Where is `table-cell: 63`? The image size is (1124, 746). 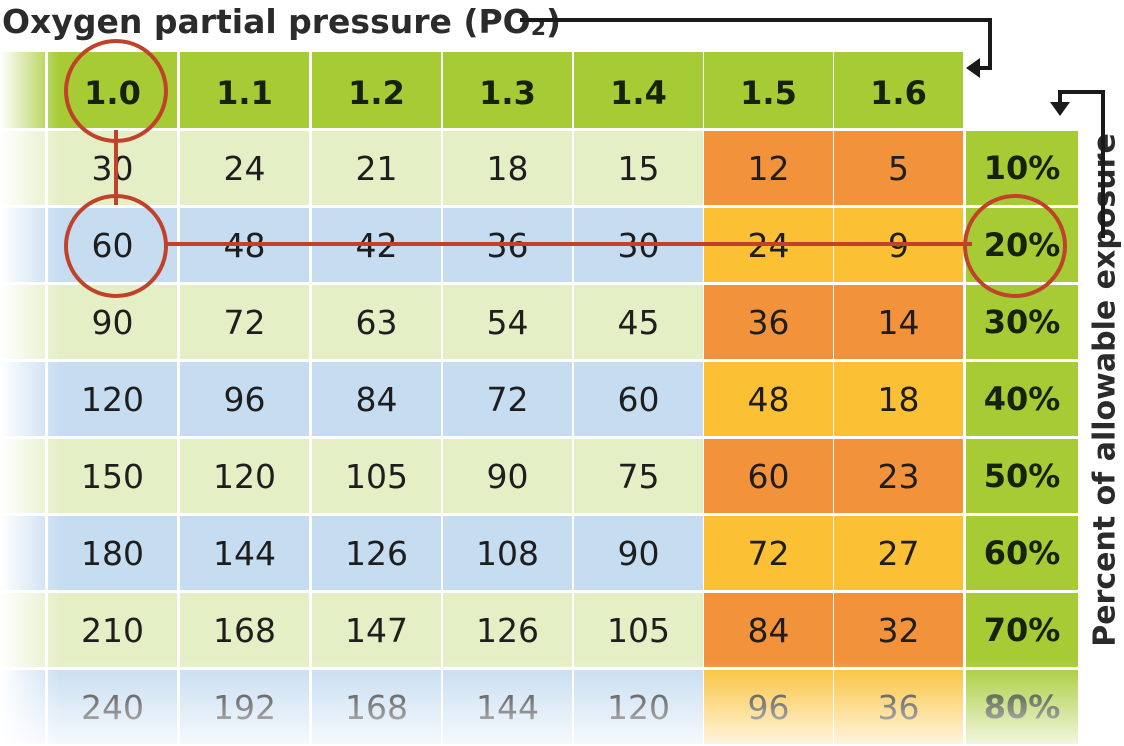 table-cell: 63 is located at coordinates (376, 322).